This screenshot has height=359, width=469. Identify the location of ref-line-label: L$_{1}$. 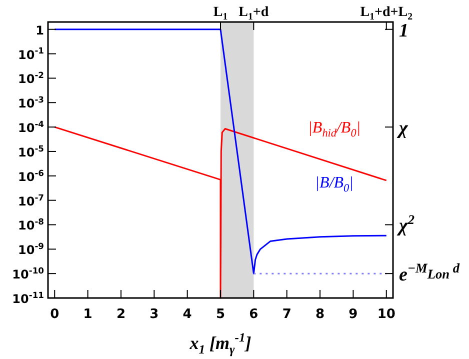
(220, 13).